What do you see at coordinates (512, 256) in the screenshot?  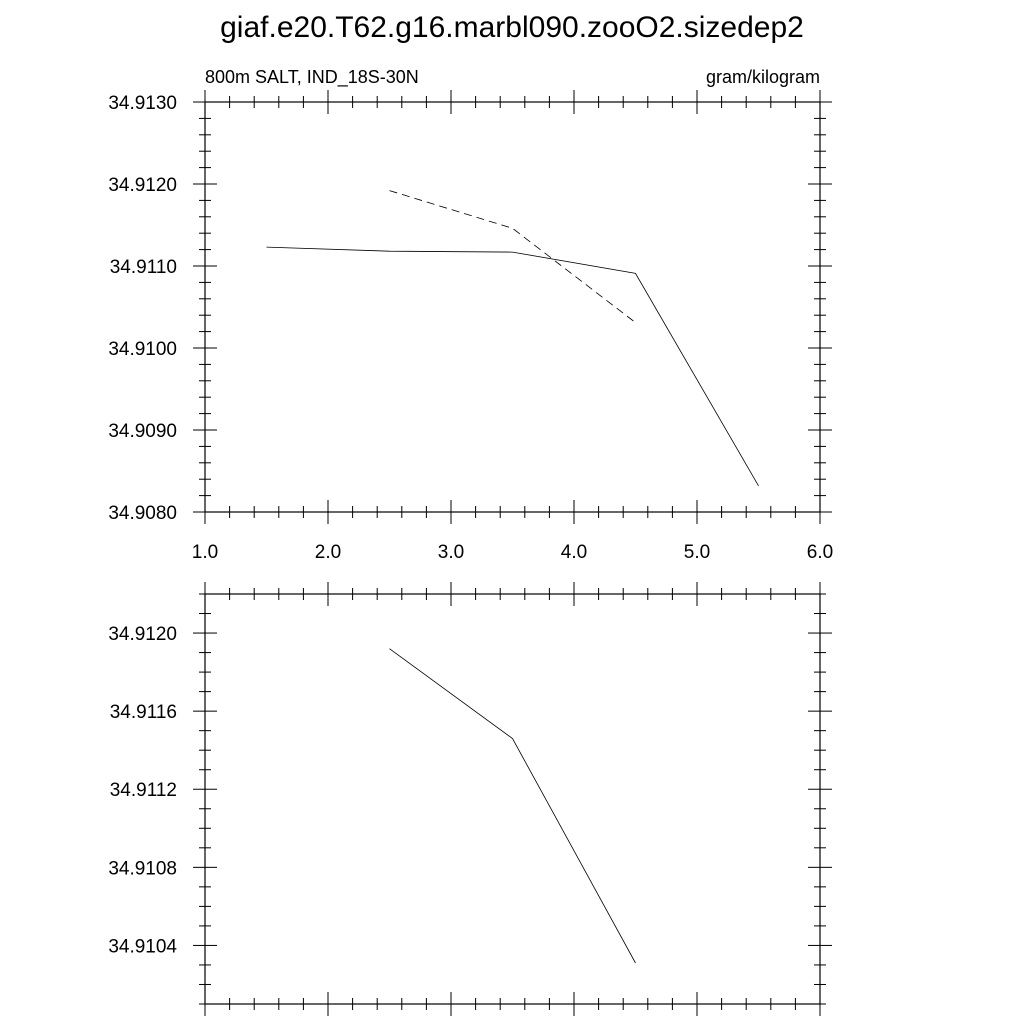 I see `panel1-series-dashed-line` at bounding box center [512, 256].